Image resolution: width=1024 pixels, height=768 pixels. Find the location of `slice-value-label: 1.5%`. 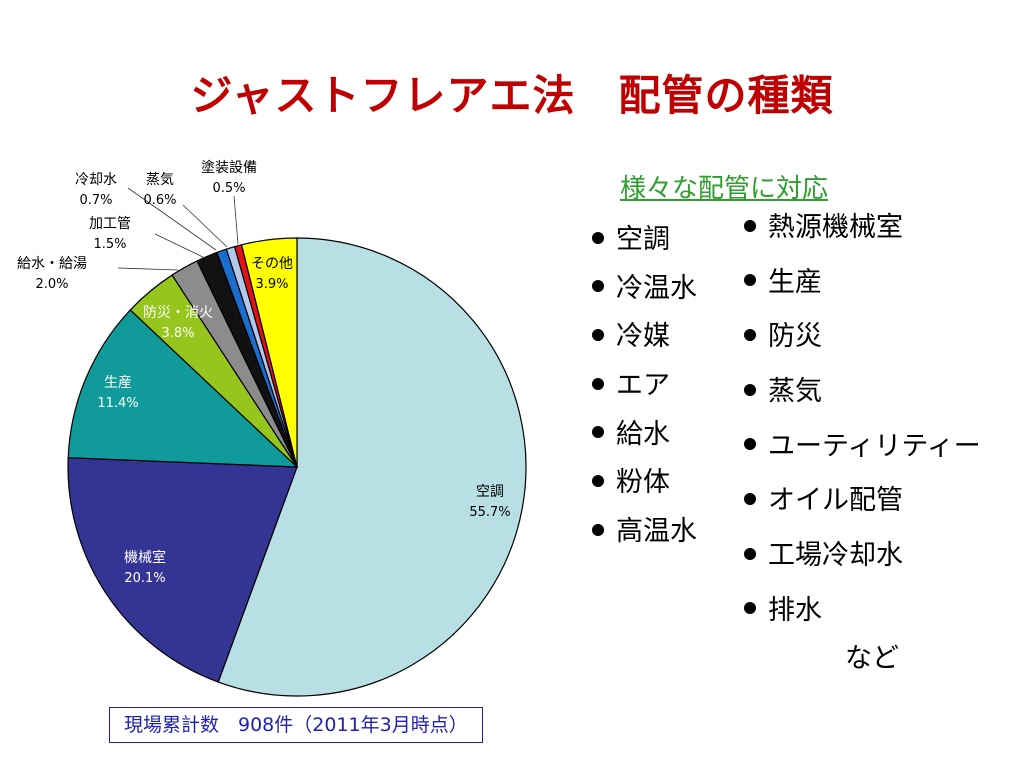

slice-value-label: 1.5% is located at coordinates (109, 244).